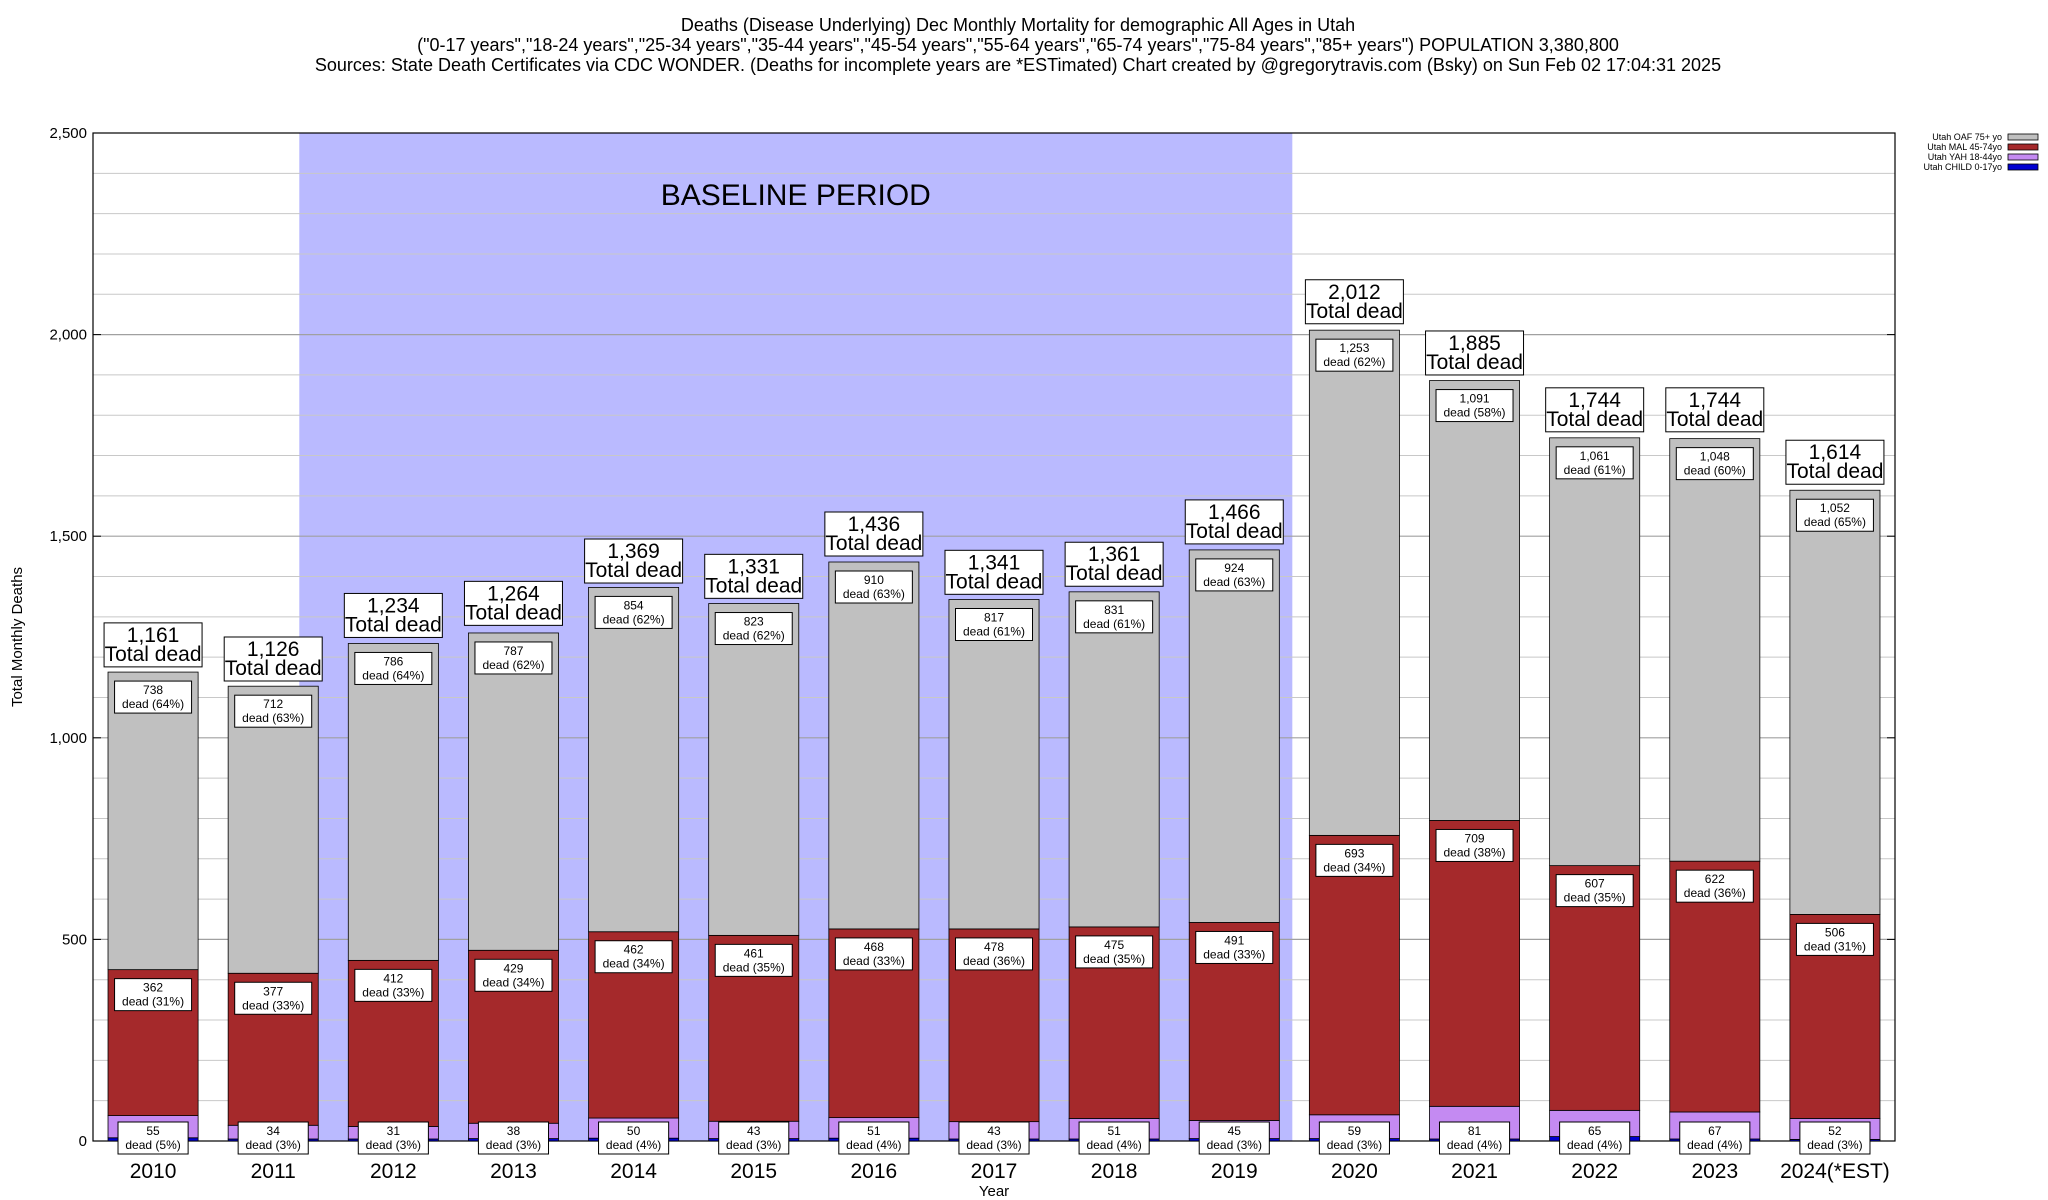  I want to click on total-value: 1,466, so click(1234, 512).